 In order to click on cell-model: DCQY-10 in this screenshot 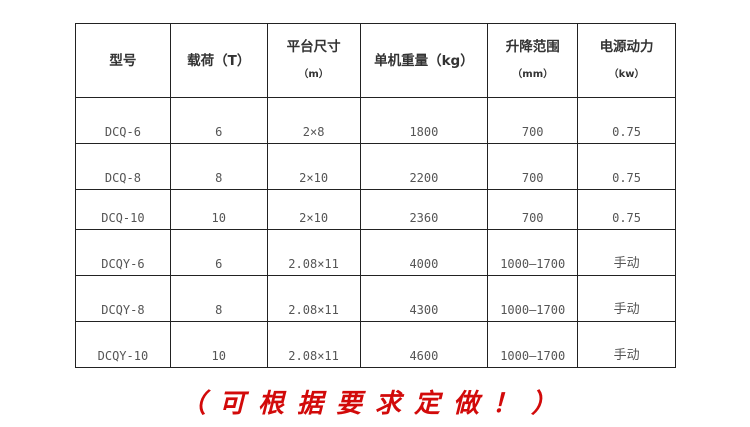, I will do `click(123, 344)`.